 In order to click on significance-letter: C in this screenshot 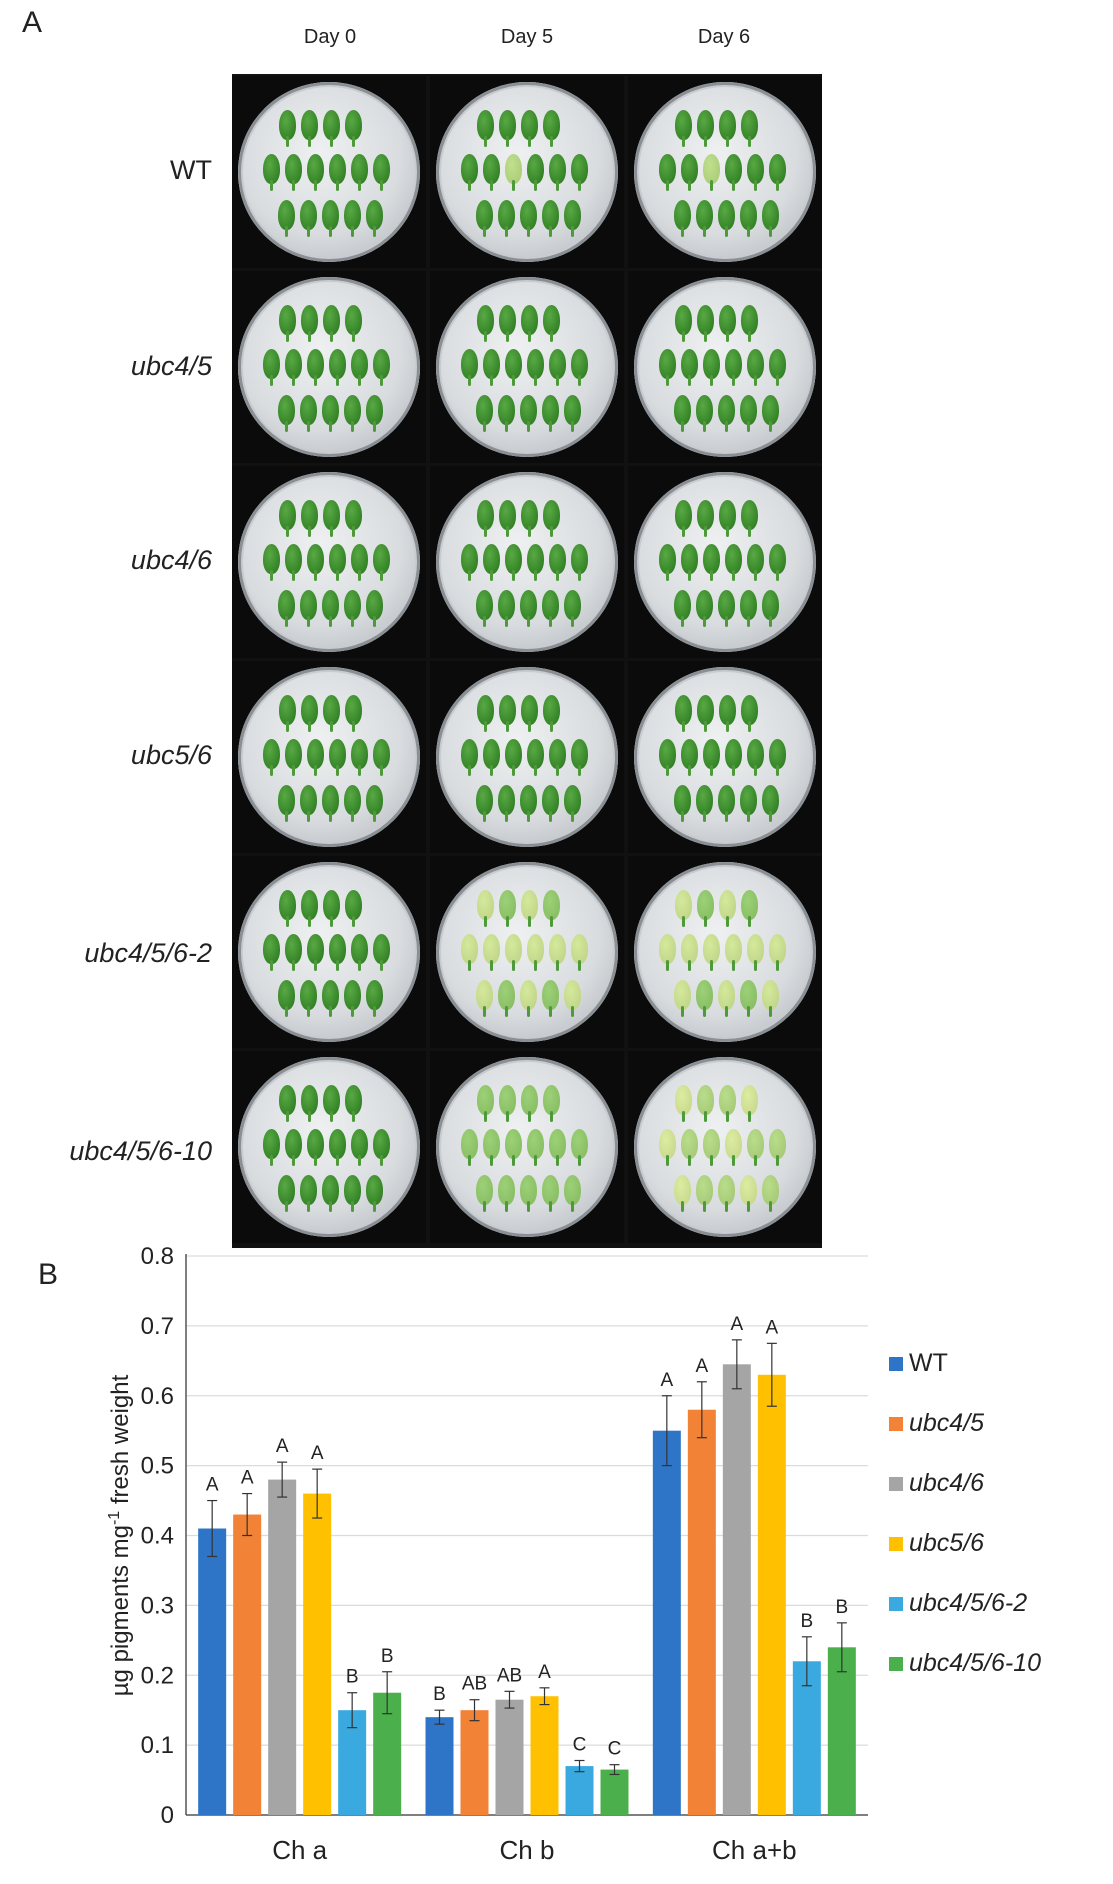, I will do `click(580, 1744)`.